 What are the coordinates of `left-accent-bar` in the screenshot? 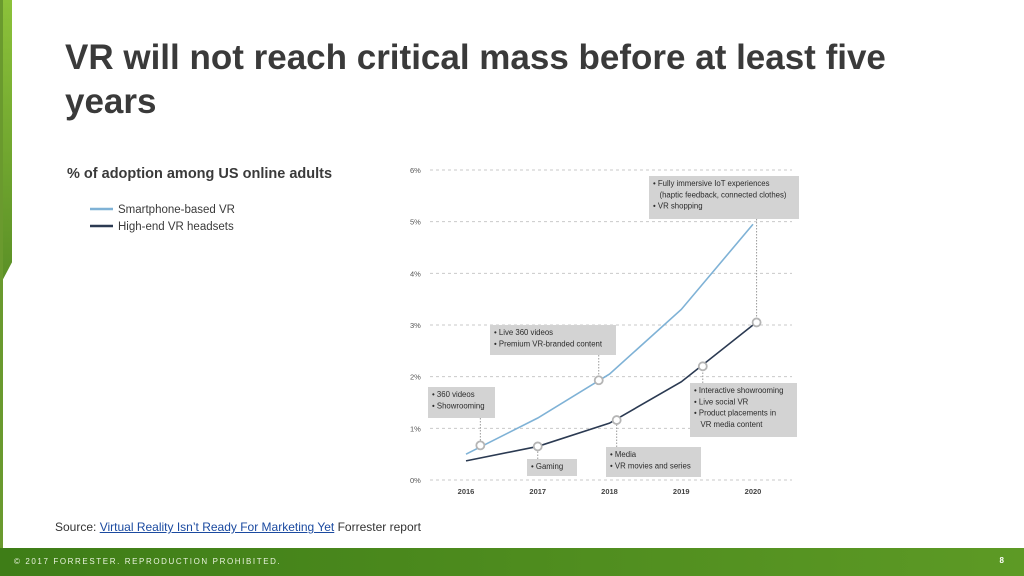 It's located at (1, 274).